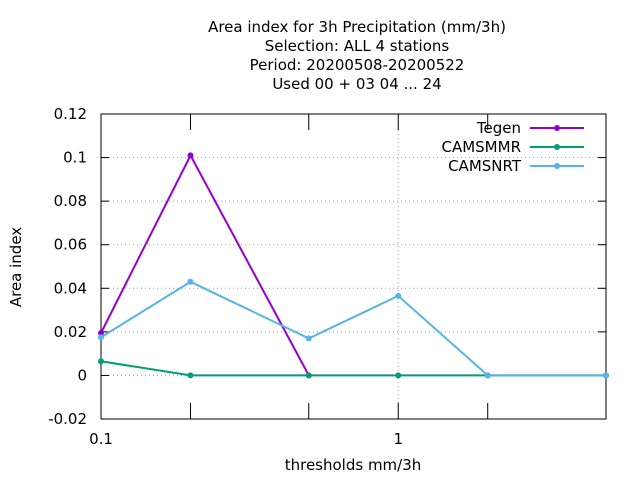  What do you see at coordinates (70, 114) in the screenshot?
I see `y-tick-label: 0.12` at bounding box center [70, 114].